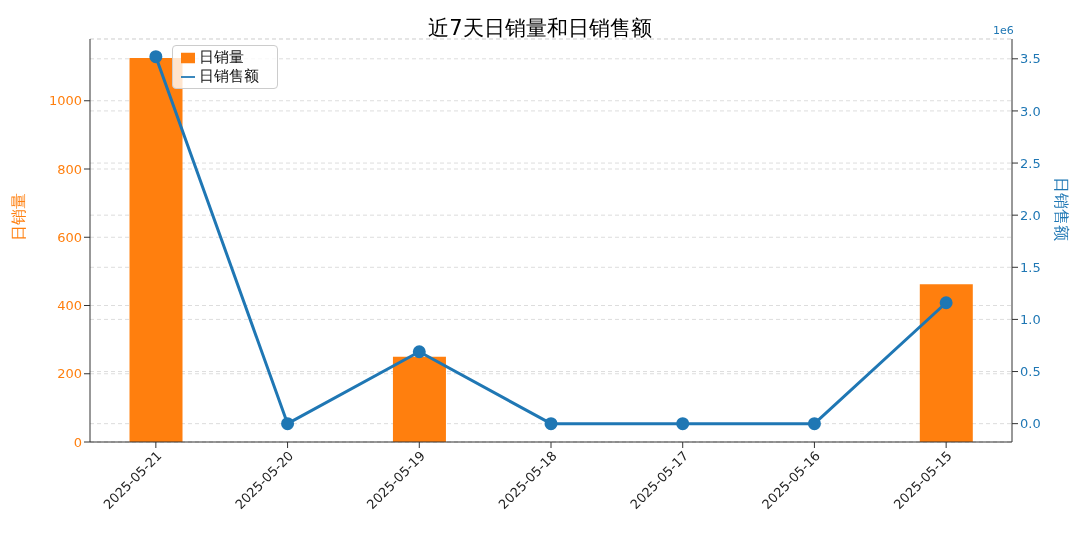 The height and width of the screenshot is (540, 1080). Describe the element at coordinates (1030, 59) in the screenshot. I see `y2-tick-label: 3.5` at that location.